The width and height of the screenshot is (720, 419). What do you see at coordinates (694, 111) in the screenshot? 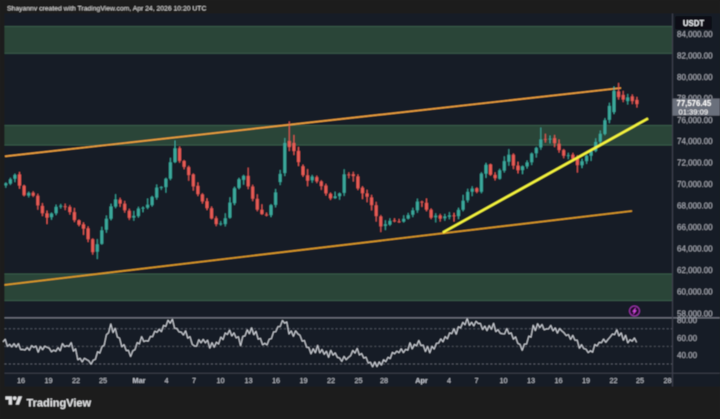
I see `svg-text: 01:39:09` at bounding box center [694, 111].